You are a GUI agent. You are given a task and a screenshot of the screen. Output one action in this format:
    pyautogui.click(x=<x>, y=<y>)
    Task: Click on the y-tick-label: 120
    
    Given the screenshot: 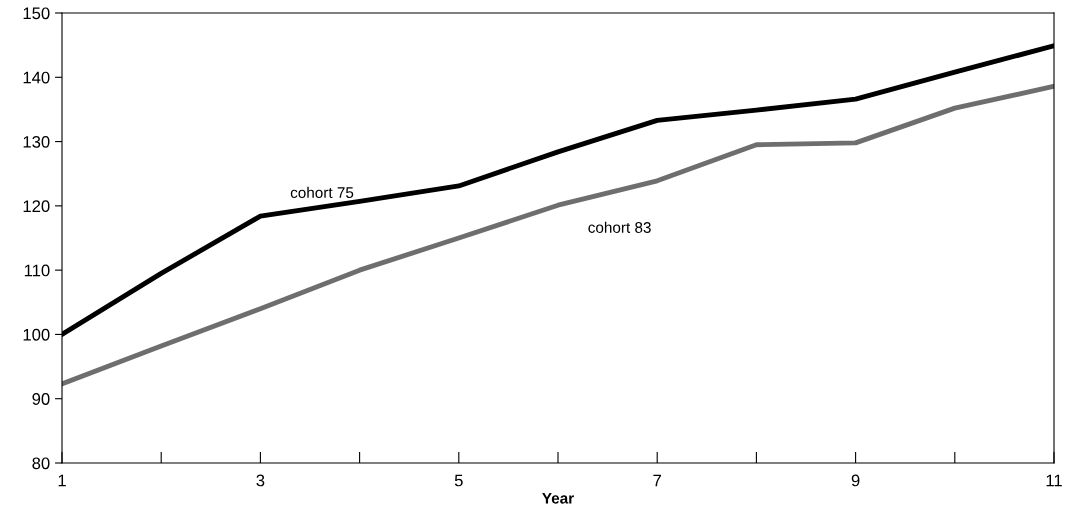 What is the action you would take?
    pyautogui.click(x=36, y=206)
    